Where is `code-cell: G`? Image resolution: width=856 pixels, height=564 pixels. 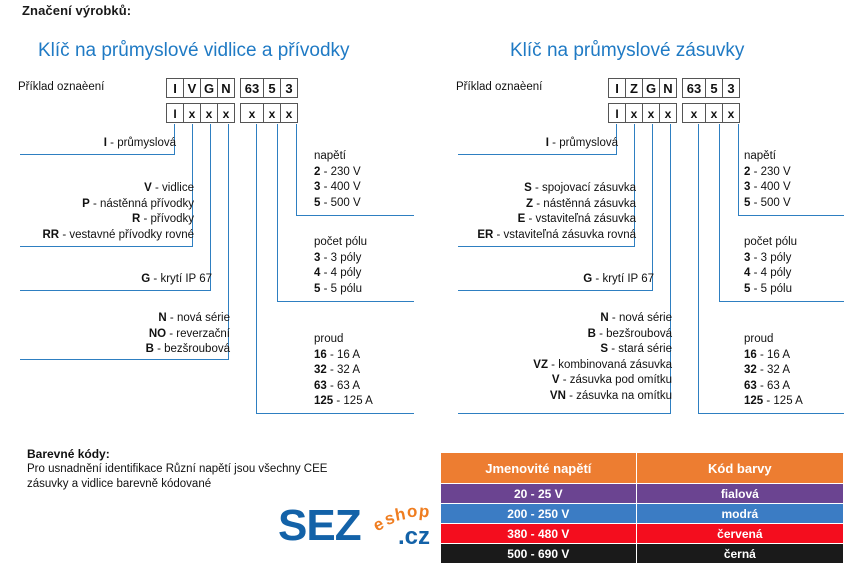 code-cell: G is located at coordinates (651, 88).